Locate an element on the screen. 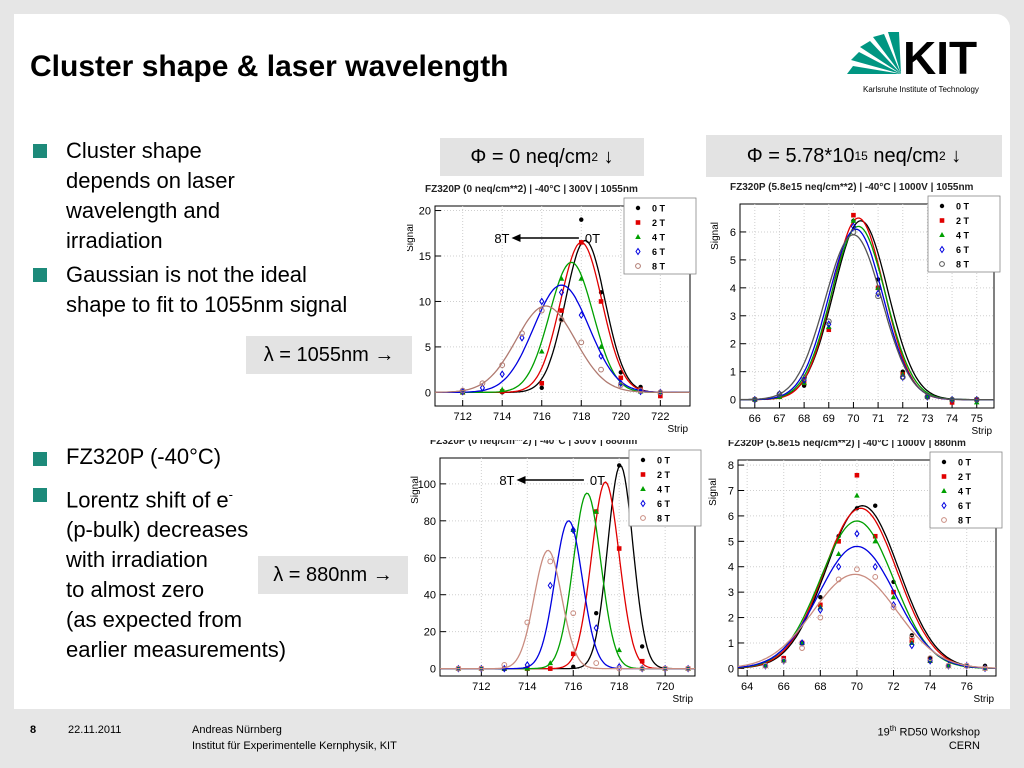  legend-entry: 6 T is located at coordinates (664, 504).